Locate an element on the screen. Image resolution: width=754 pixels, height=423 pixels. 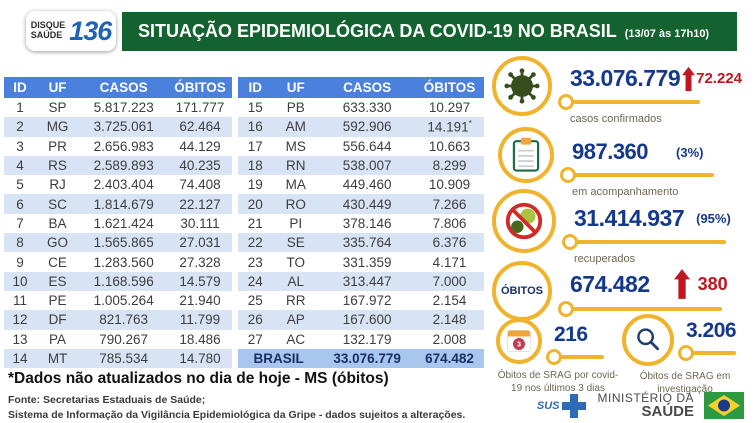
deaths-value: 674.482 is located at coordinates (610, 283).